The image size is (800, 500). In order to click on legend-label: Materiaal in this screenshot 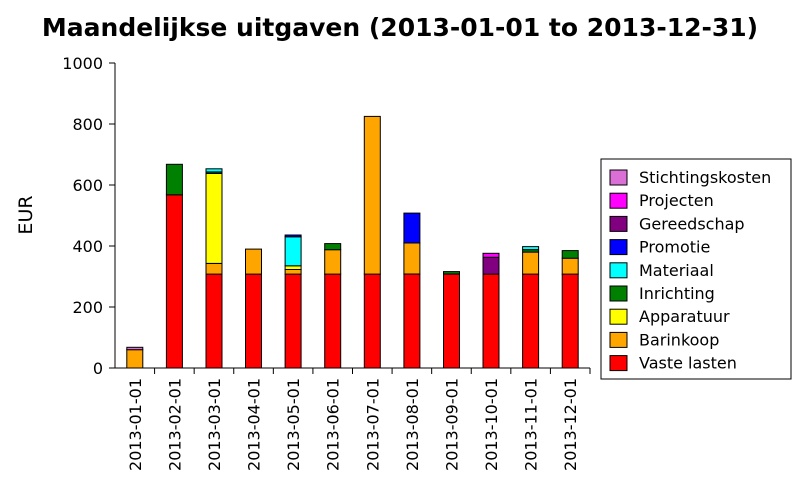, I will do `click(676, 270)`.